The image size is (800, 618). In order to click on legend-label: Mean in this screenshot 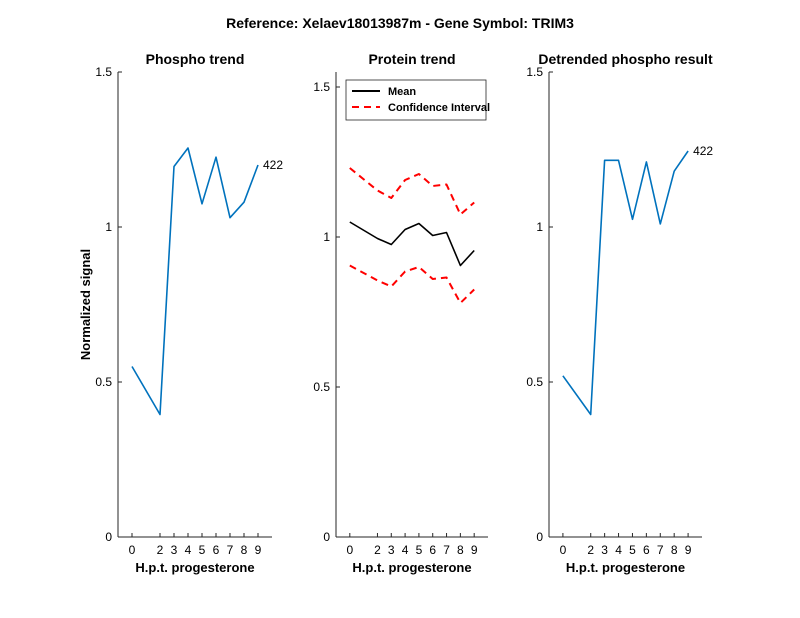, I will do `click(402, 92)`.